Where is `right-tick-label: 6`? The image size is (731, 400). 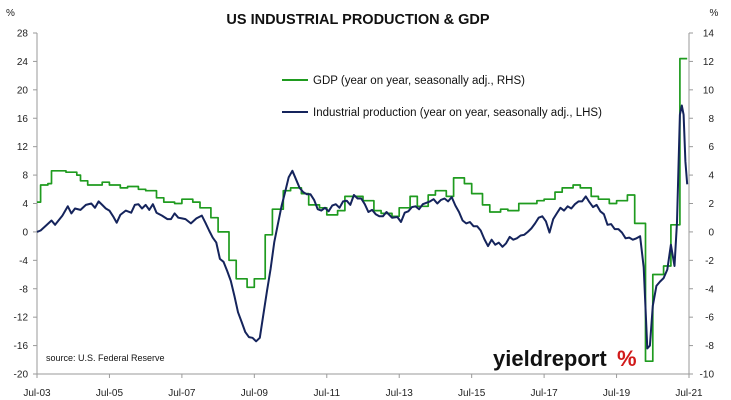
right-tick-label: 6 is located at coordinates (711, 147).